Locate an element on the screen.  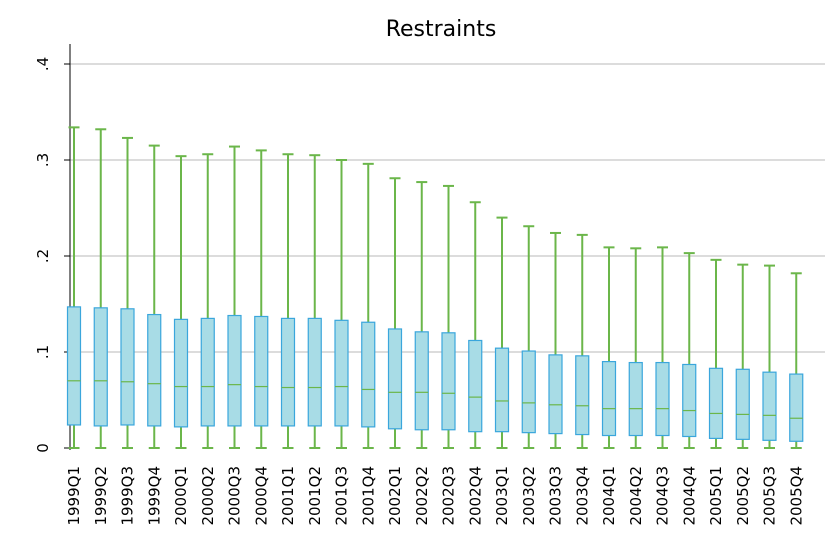
box-plot-2003Q4 is located at coordinates (582, 341).